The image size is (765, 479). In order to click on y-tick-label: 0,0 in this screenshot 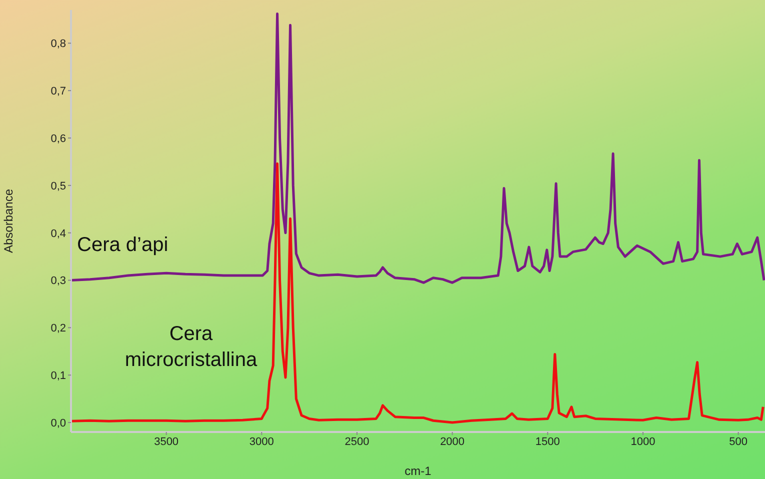, I will do `click(58, 423)`.